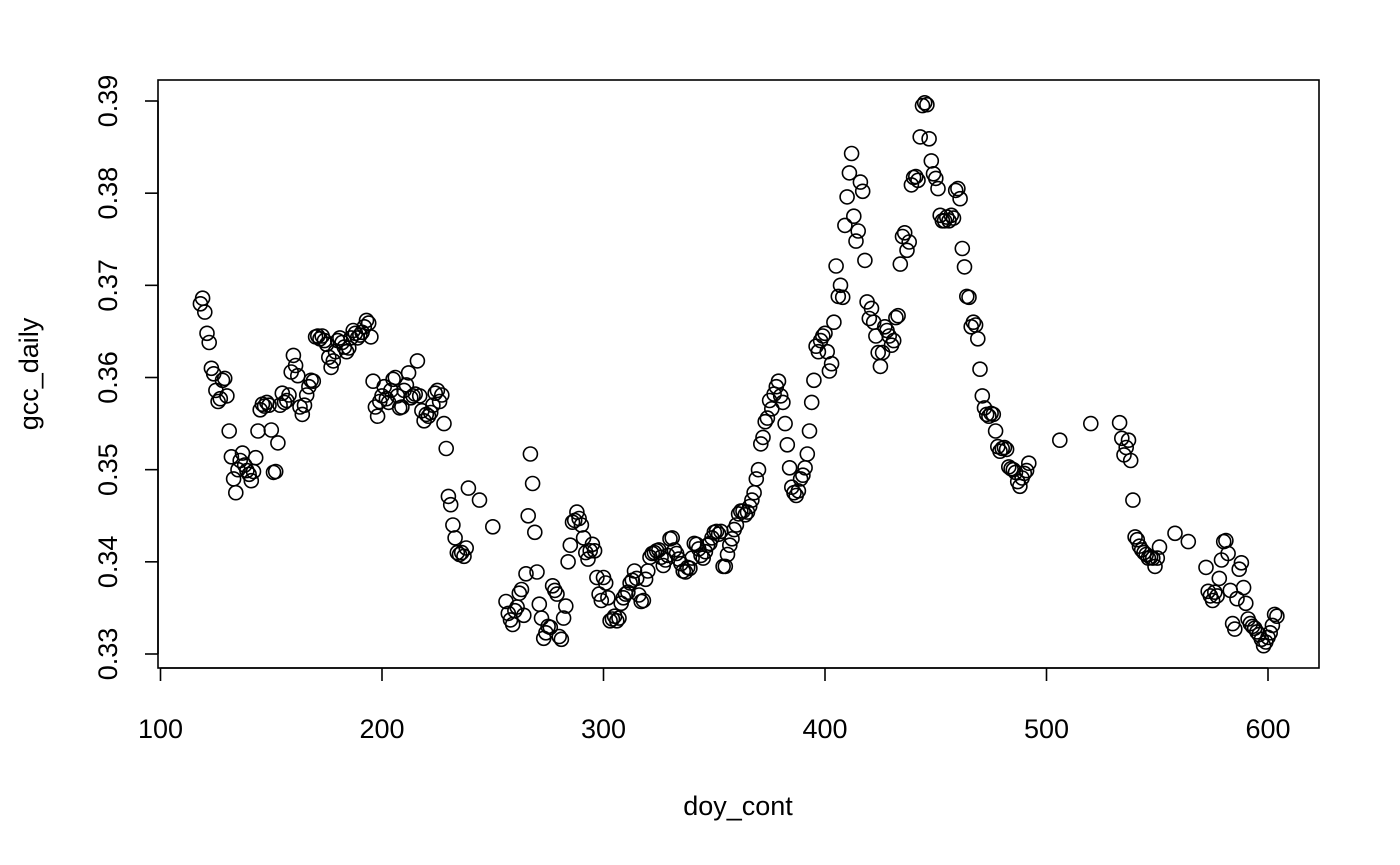 This screenshot has height=865, width=1400. What do you see at coordinates (126, 377) in the screenshot?
I see `y-axis: 0.33 0.34 0.35 0.36 0.37 0.38 0.39` at bounding box center [126, 377].